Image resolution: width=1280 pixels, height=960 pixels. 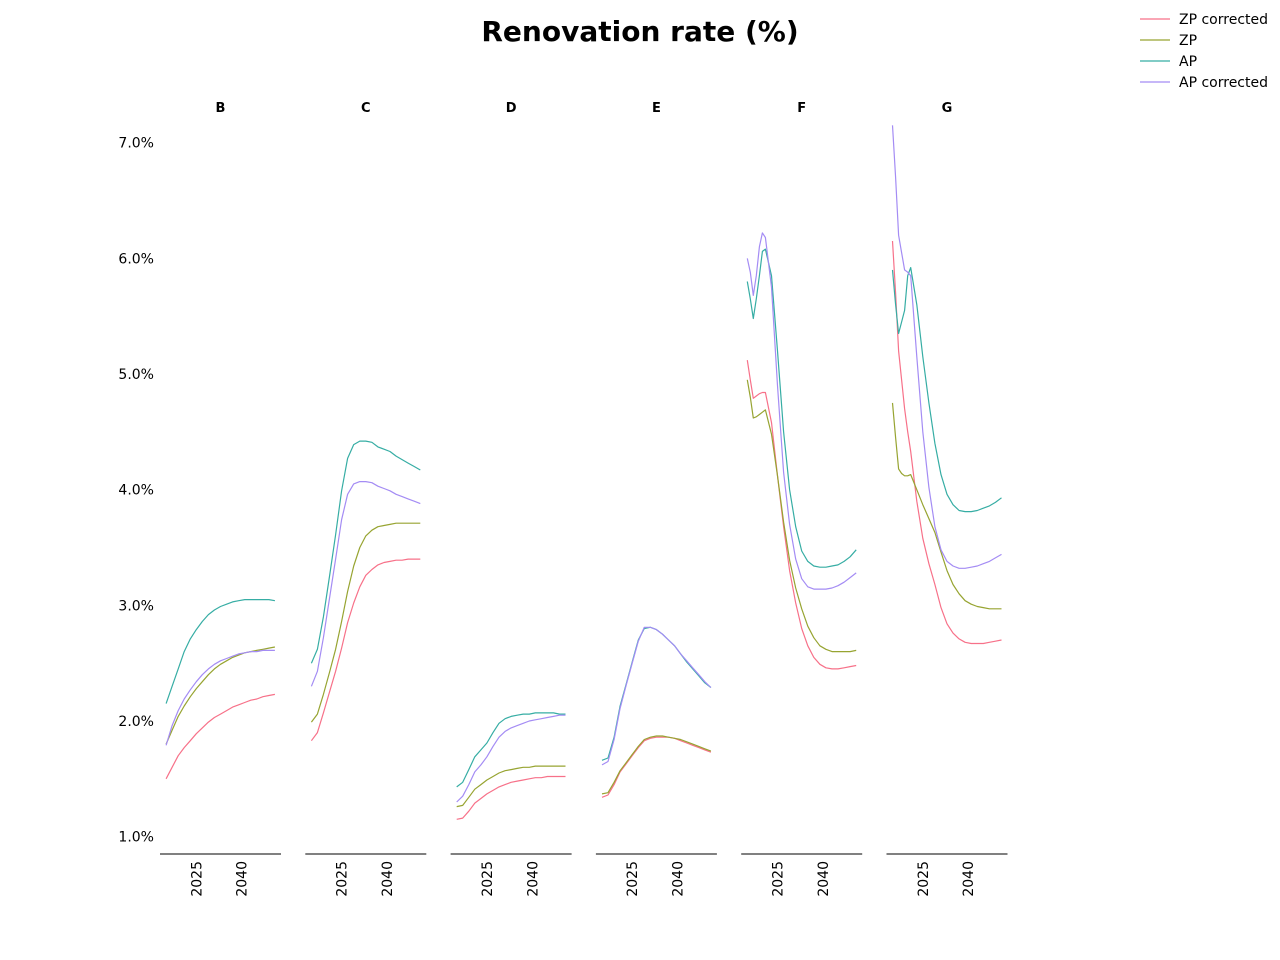 I want to click on panel-title: E, so click(x=656, y=108).